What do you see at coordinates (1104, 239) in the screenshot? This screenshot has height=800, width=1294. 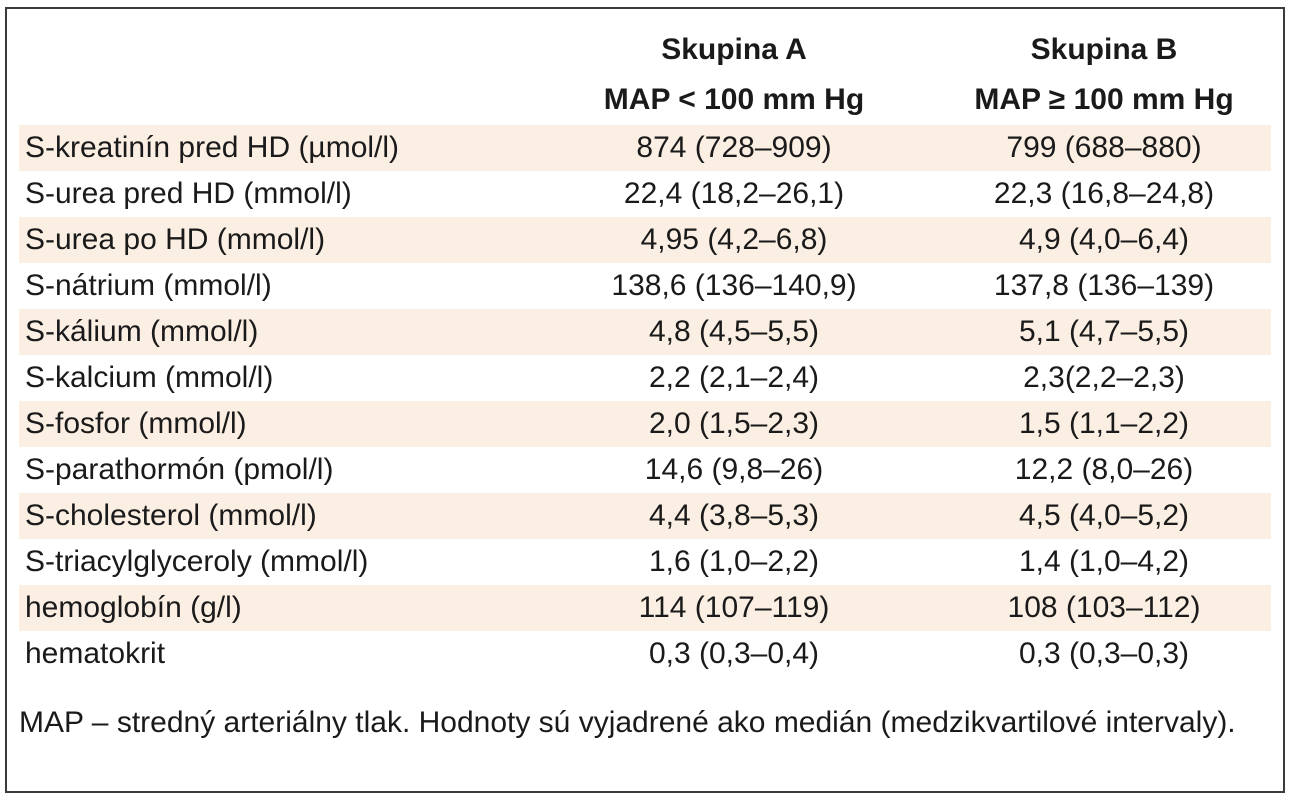 I see `group-b-value: 4,9 (4,0–6,4)` at bounding box center [1104, 239].